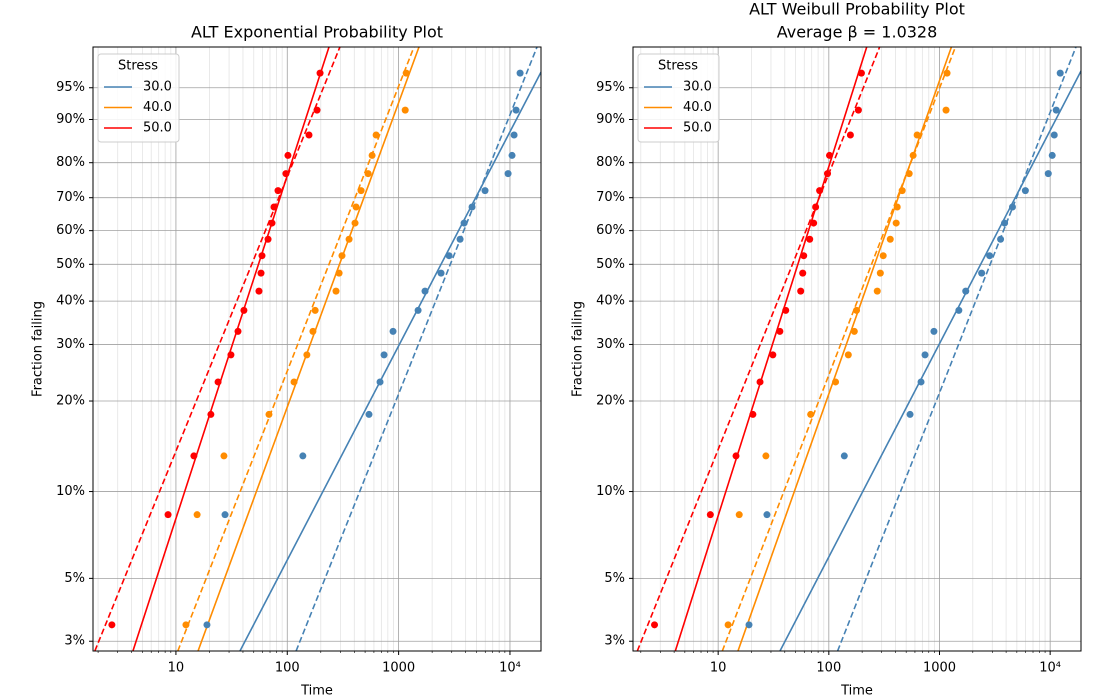  Describe the element at coordinates (678, 98) in the screenshot. I see `legend: Stress 30.0 40.0 50.0` at that location.